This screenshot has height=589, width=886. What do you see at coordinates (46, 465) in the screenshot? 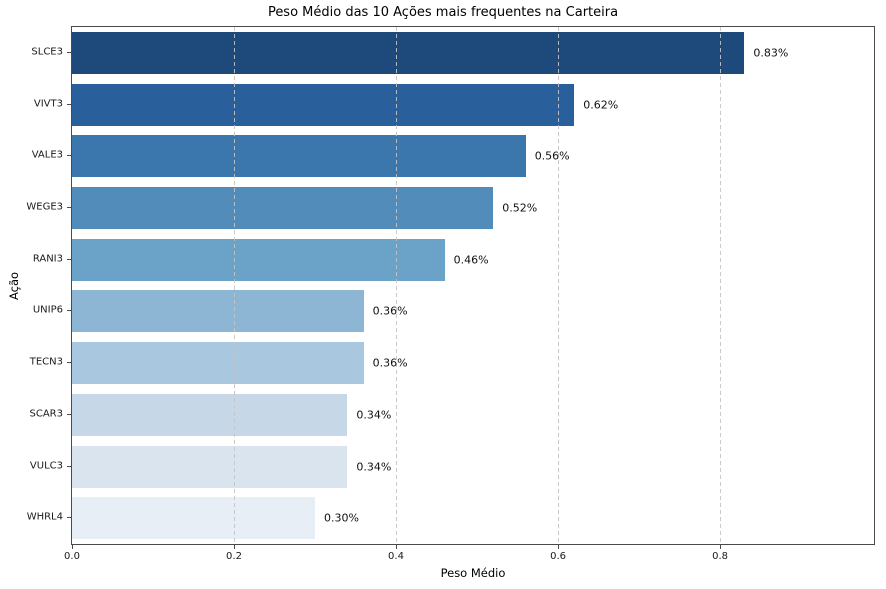
I see `y-tick-label-VULC3: VULC3` at bounding box center [46, 465].